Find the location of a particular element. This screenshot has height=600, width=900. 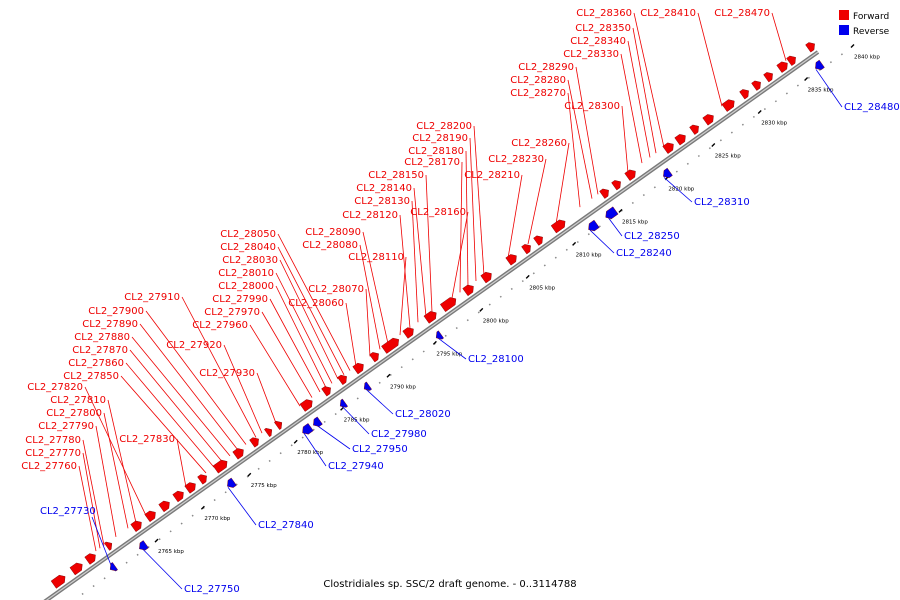

forward-gene-label: CL2_27870 is located at coordinates (100, 350).